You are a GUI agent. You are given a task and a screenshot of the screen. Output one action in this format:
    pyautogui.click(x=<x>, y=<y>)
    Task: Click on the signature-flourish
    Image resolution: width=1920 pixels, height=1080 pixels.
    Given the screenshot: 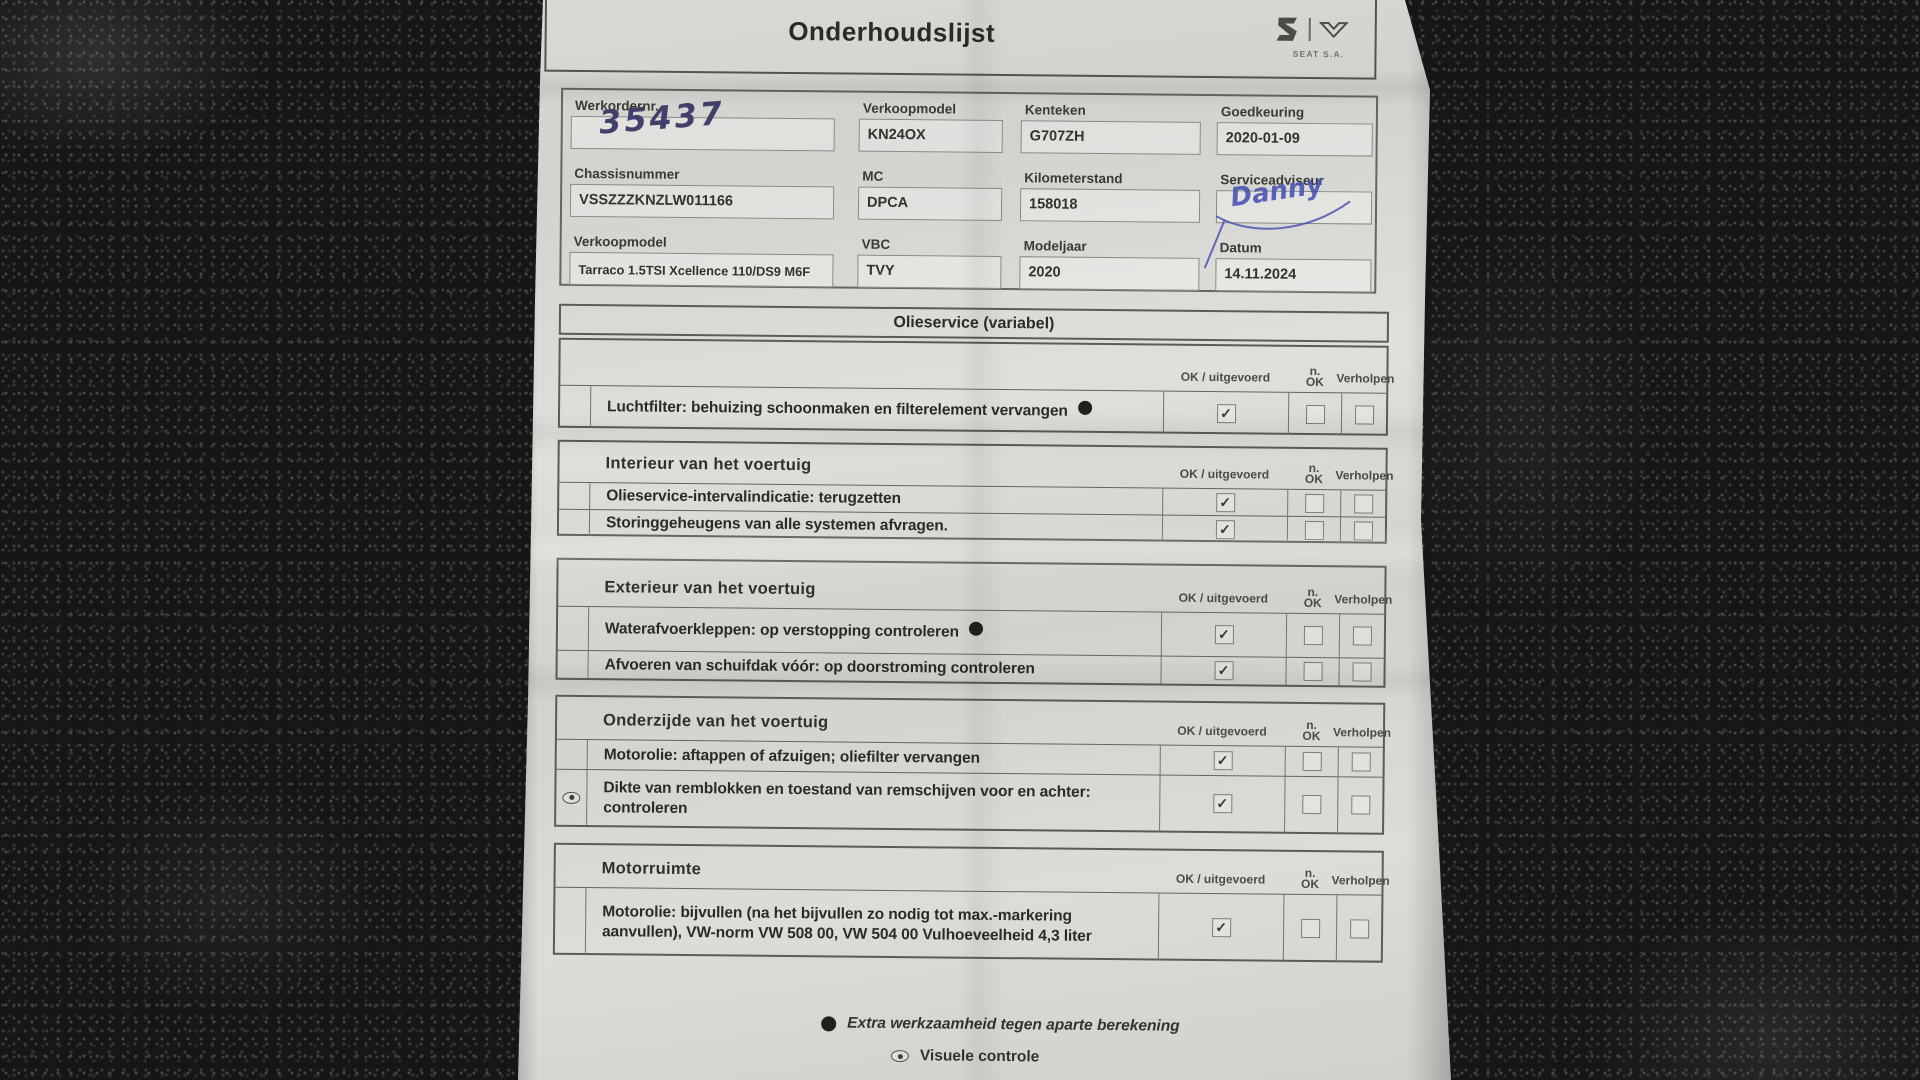 What is the action you would take?
    pyautogui.click(x=1283, y=215)
    